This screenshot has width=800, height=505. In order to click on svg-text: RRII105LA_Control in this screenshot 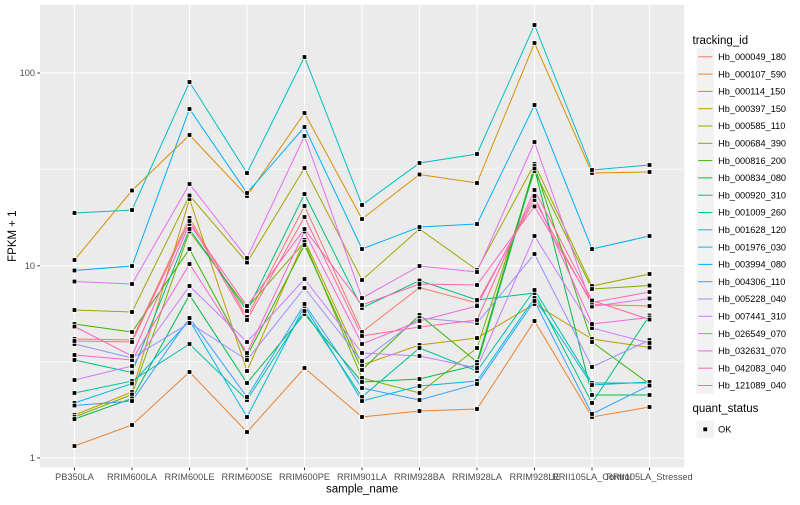, I will do `click(592, 477)`.